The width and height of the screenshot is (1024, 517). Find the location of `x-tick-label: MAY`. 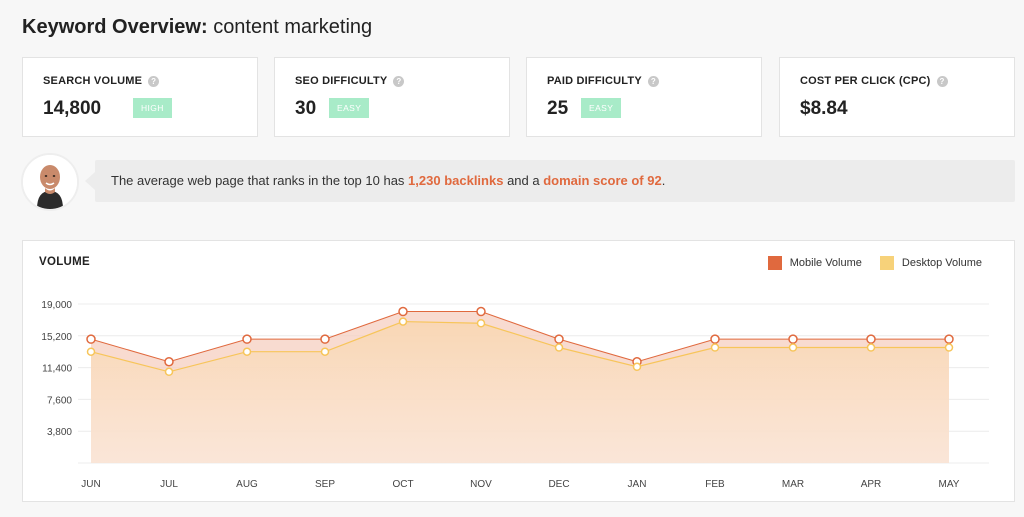

x-tick-label: MAY is located at coordinates (949, 484).